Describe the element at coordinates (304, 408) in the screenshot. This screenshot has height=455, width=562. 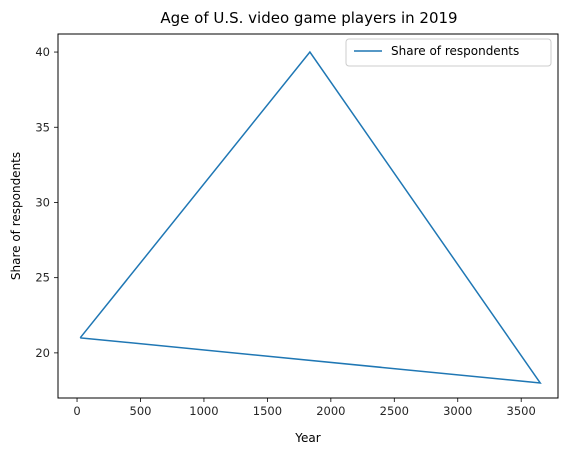
I see `x-axis-ticks: 0 500 1000 1500 2000 2500 3000 3500` at that location.